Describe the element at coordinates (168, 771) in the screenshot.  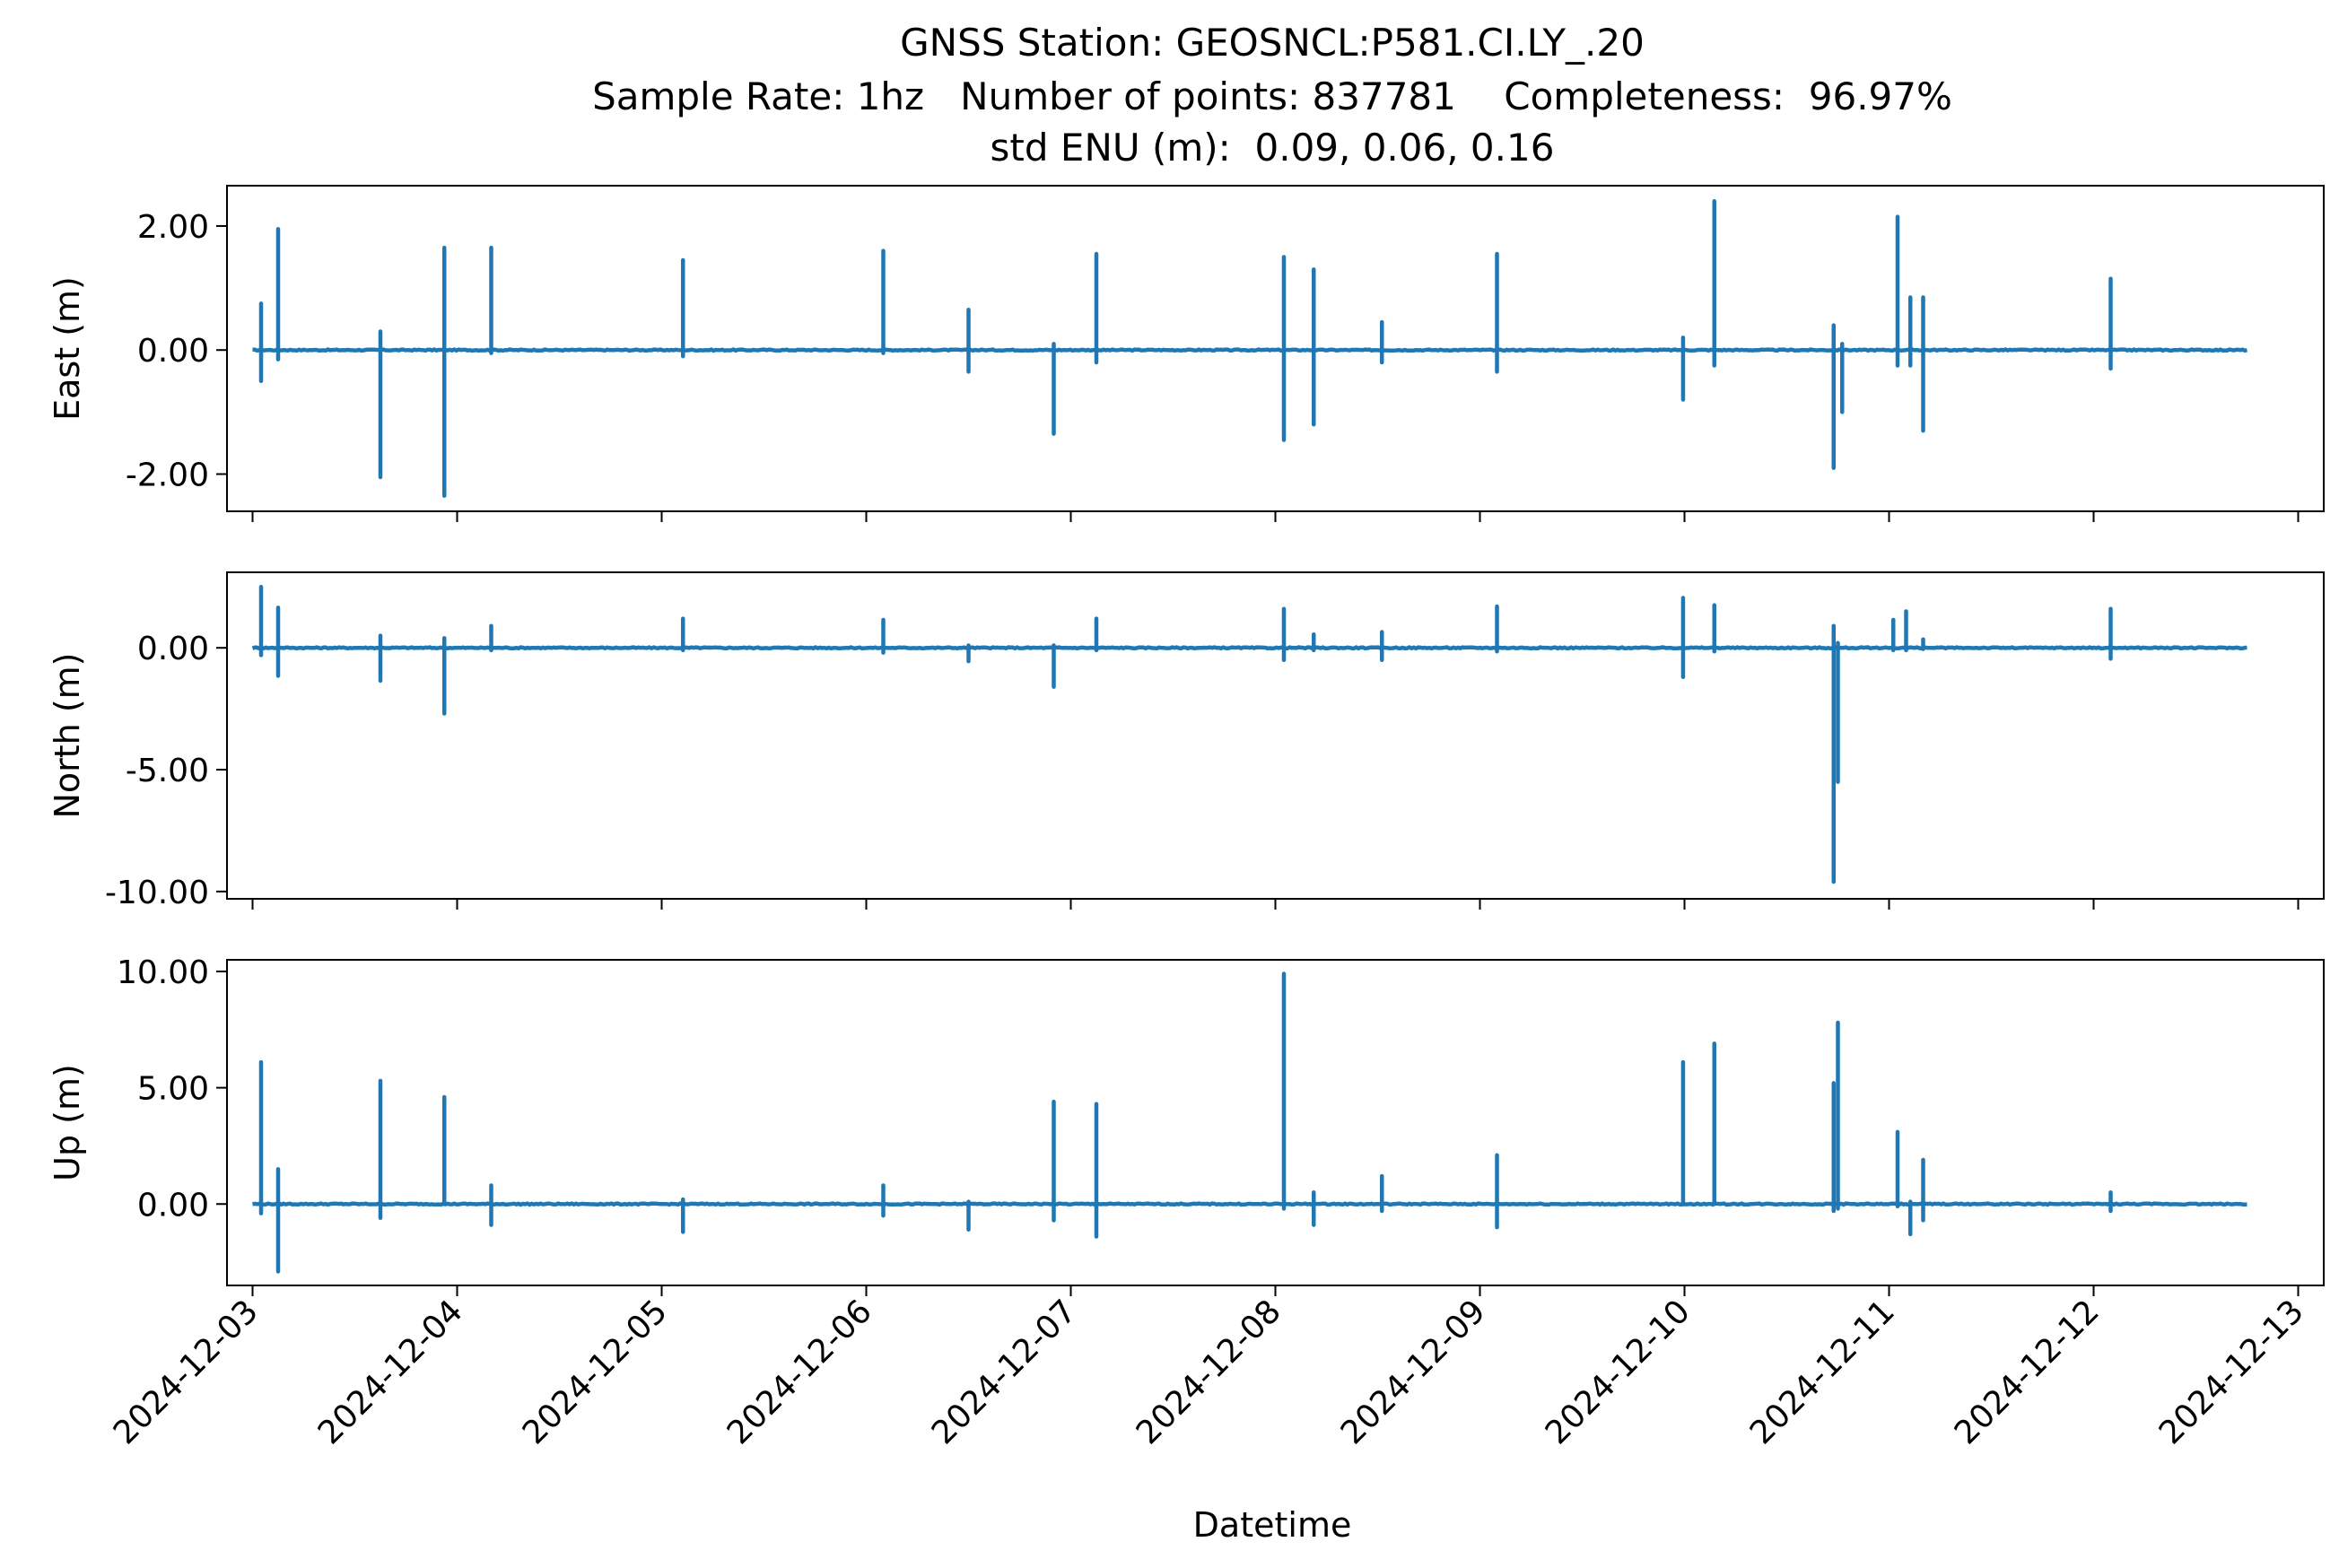
I see `y-tick-label: -5.00` at that location.